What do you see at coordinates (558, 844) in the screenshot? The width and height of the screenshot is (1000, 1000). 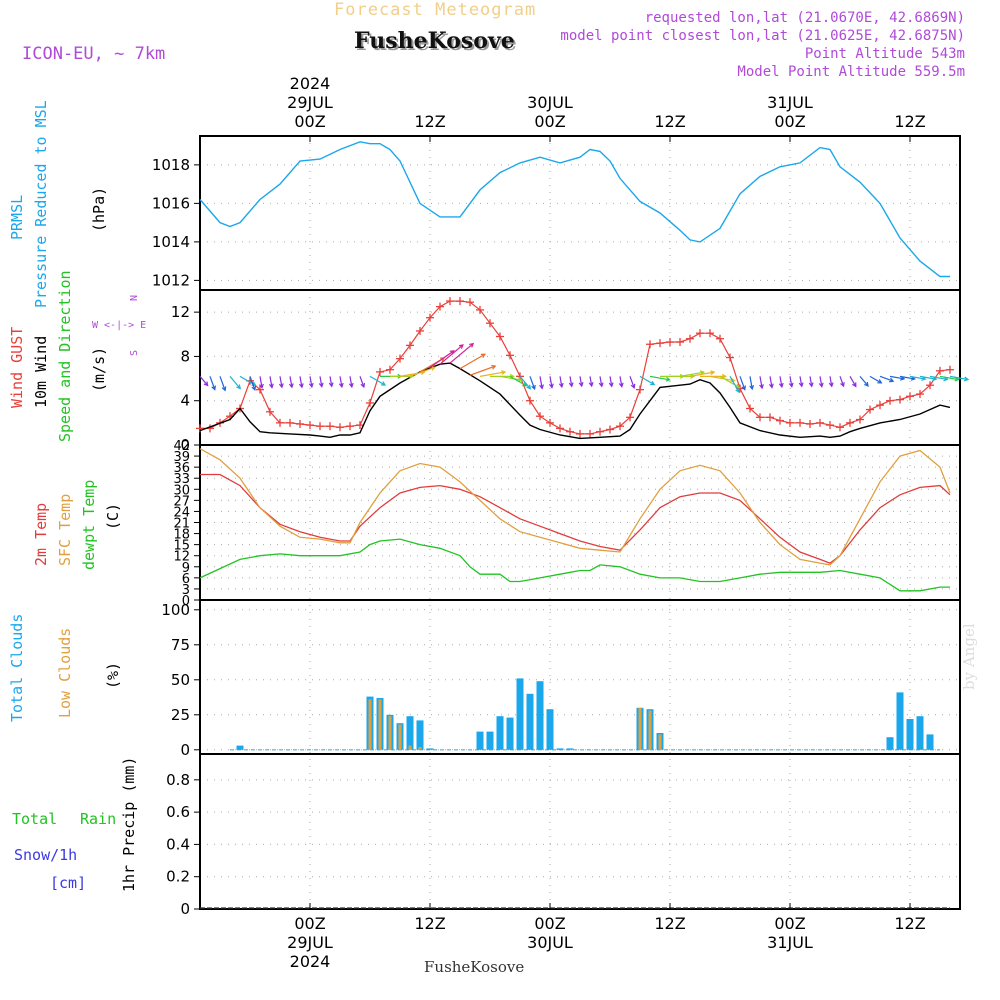 I see `precip-panel: 0 0.2 0.4 0.6 0.8` at bounding box center [558, 844].